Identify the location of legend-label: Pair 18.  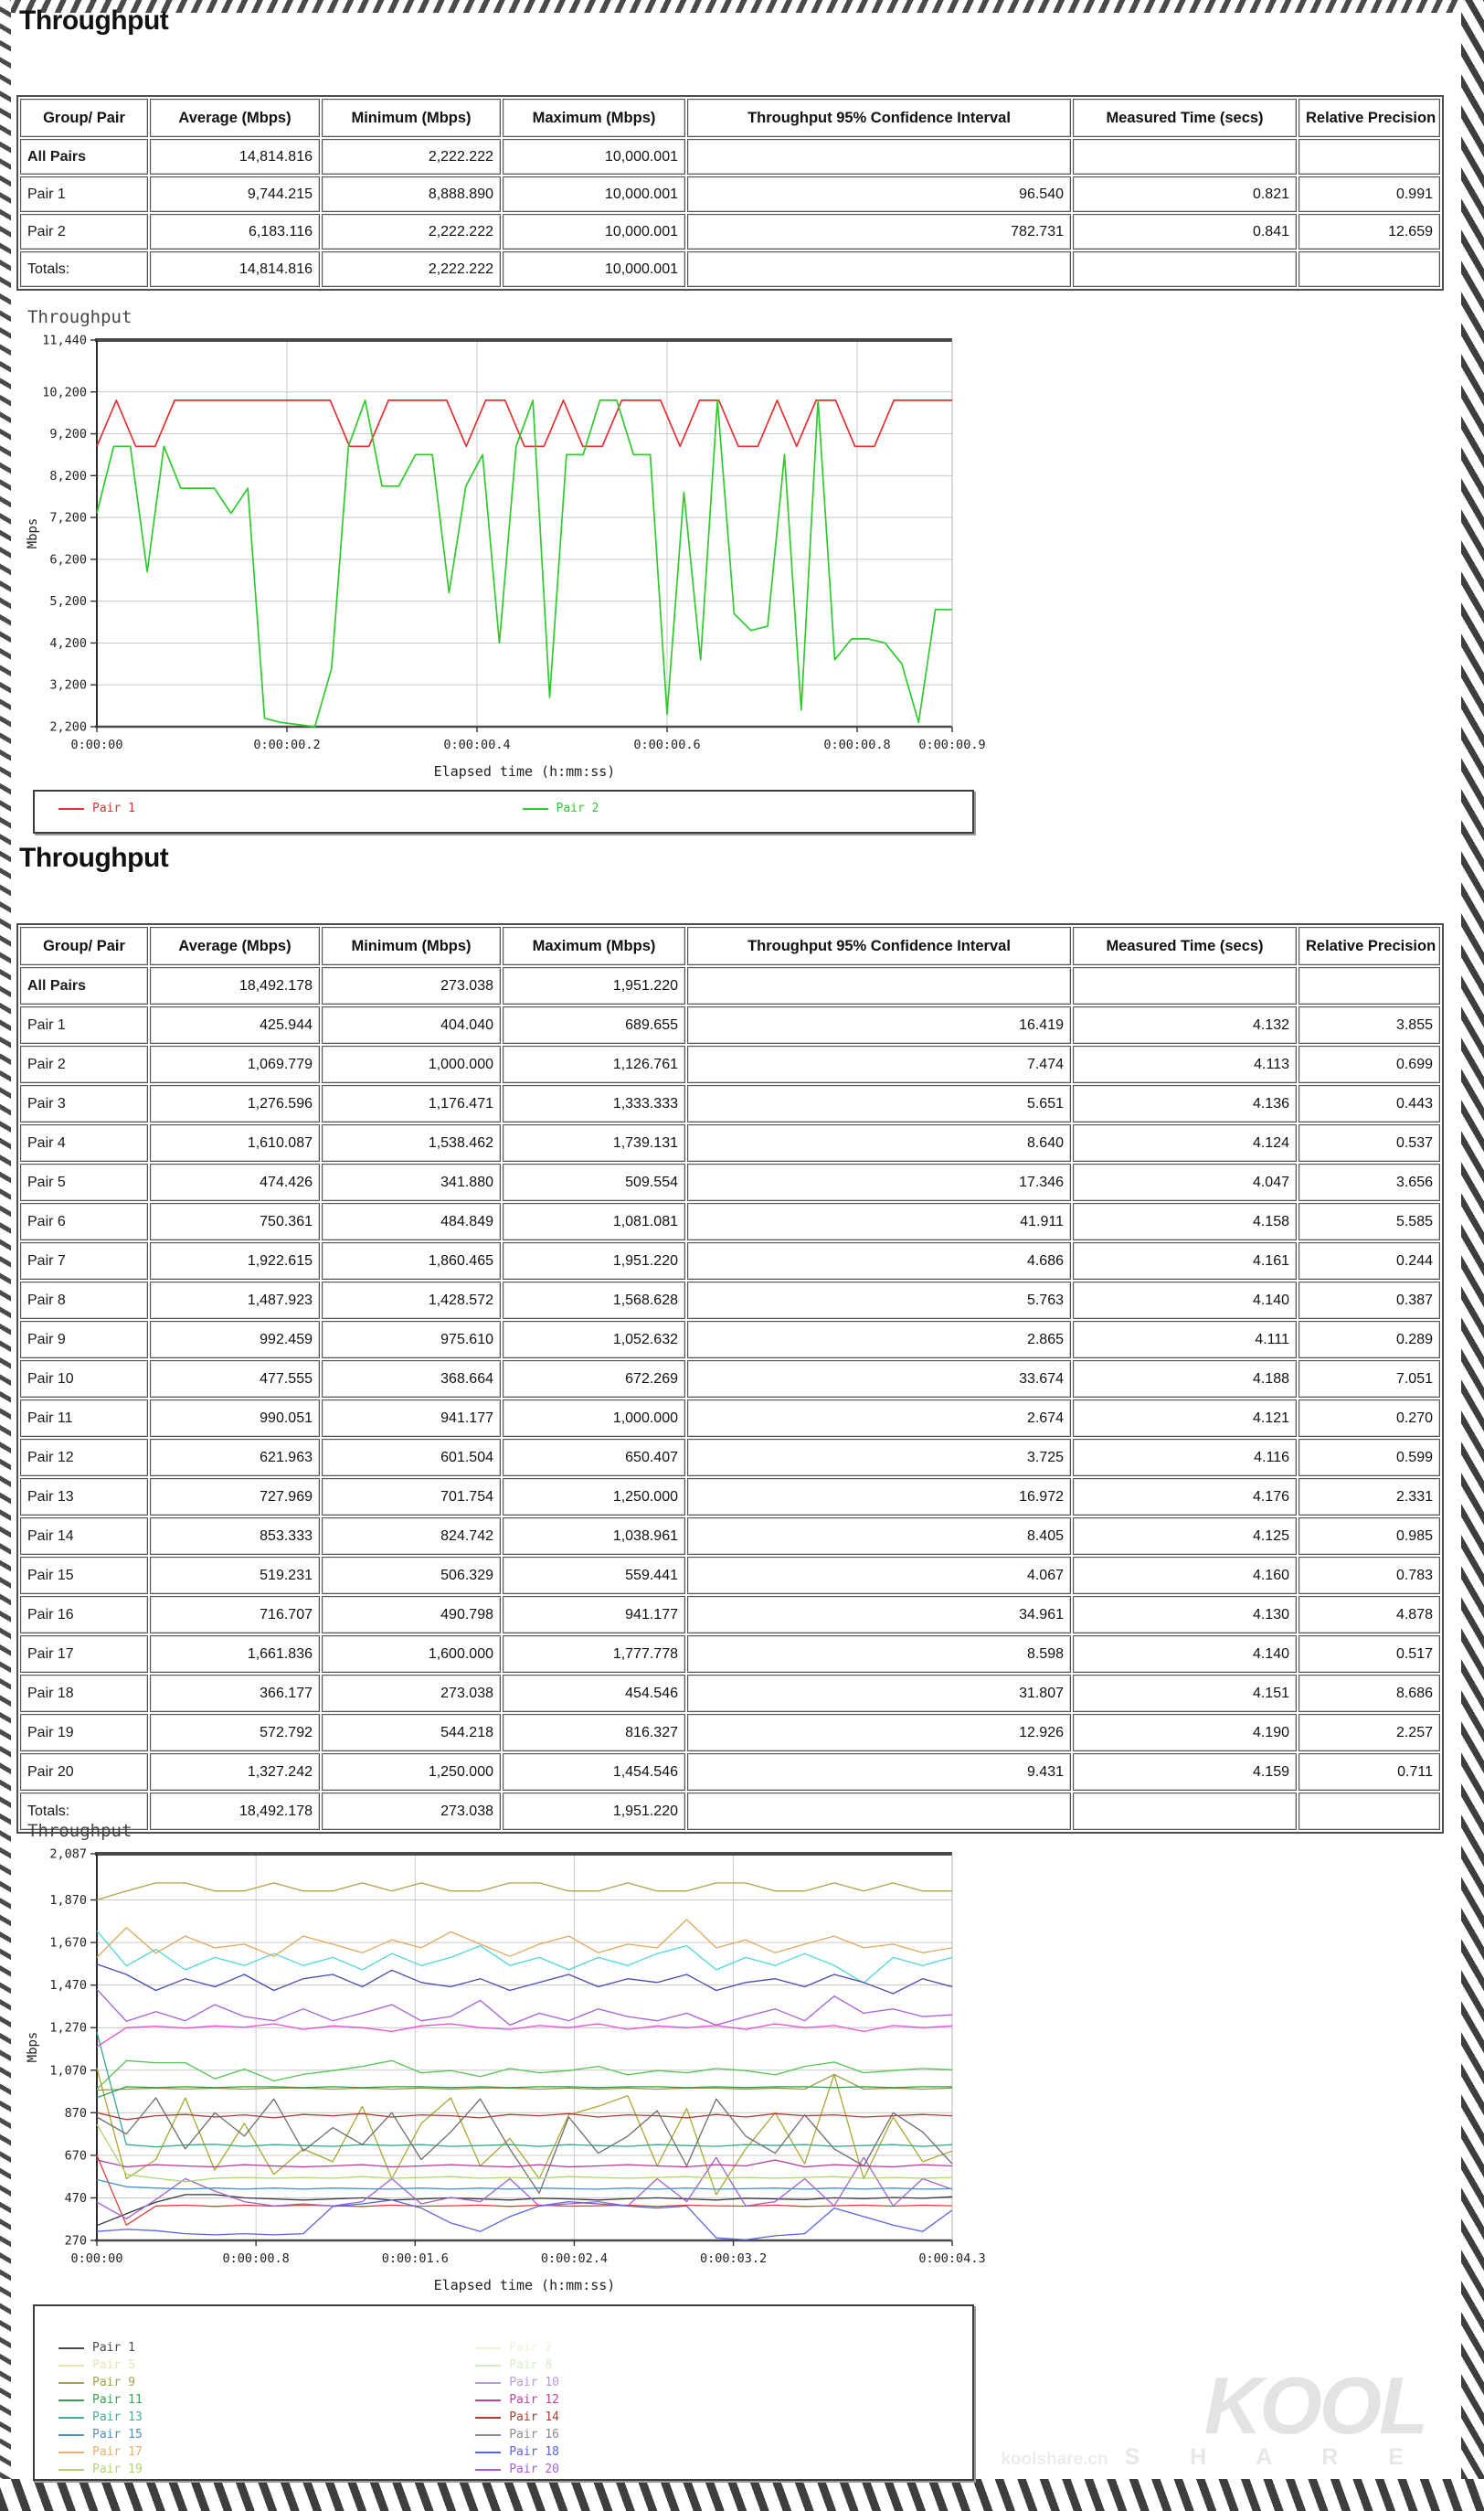
(534, 2452).